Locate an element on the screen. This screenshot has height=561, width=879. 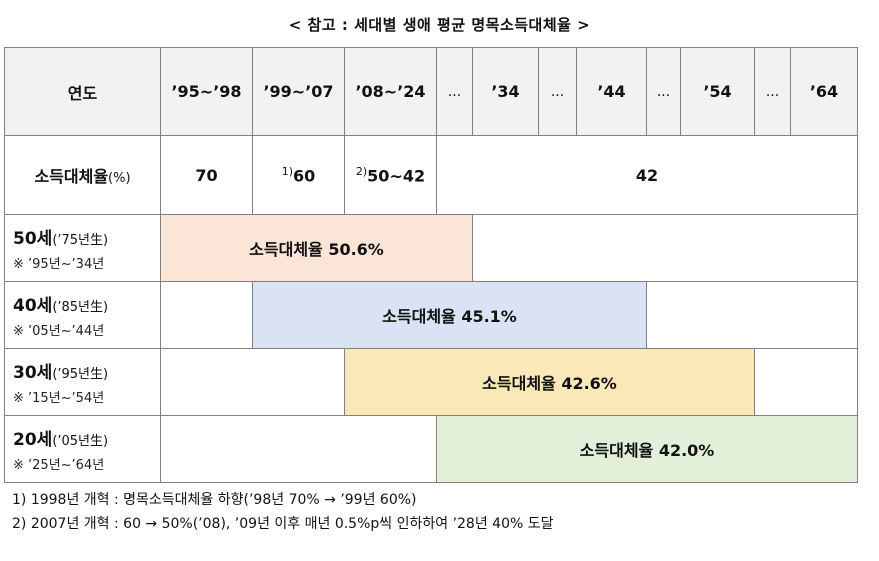
period-header: ’34 is located at coordinates (505, 91).